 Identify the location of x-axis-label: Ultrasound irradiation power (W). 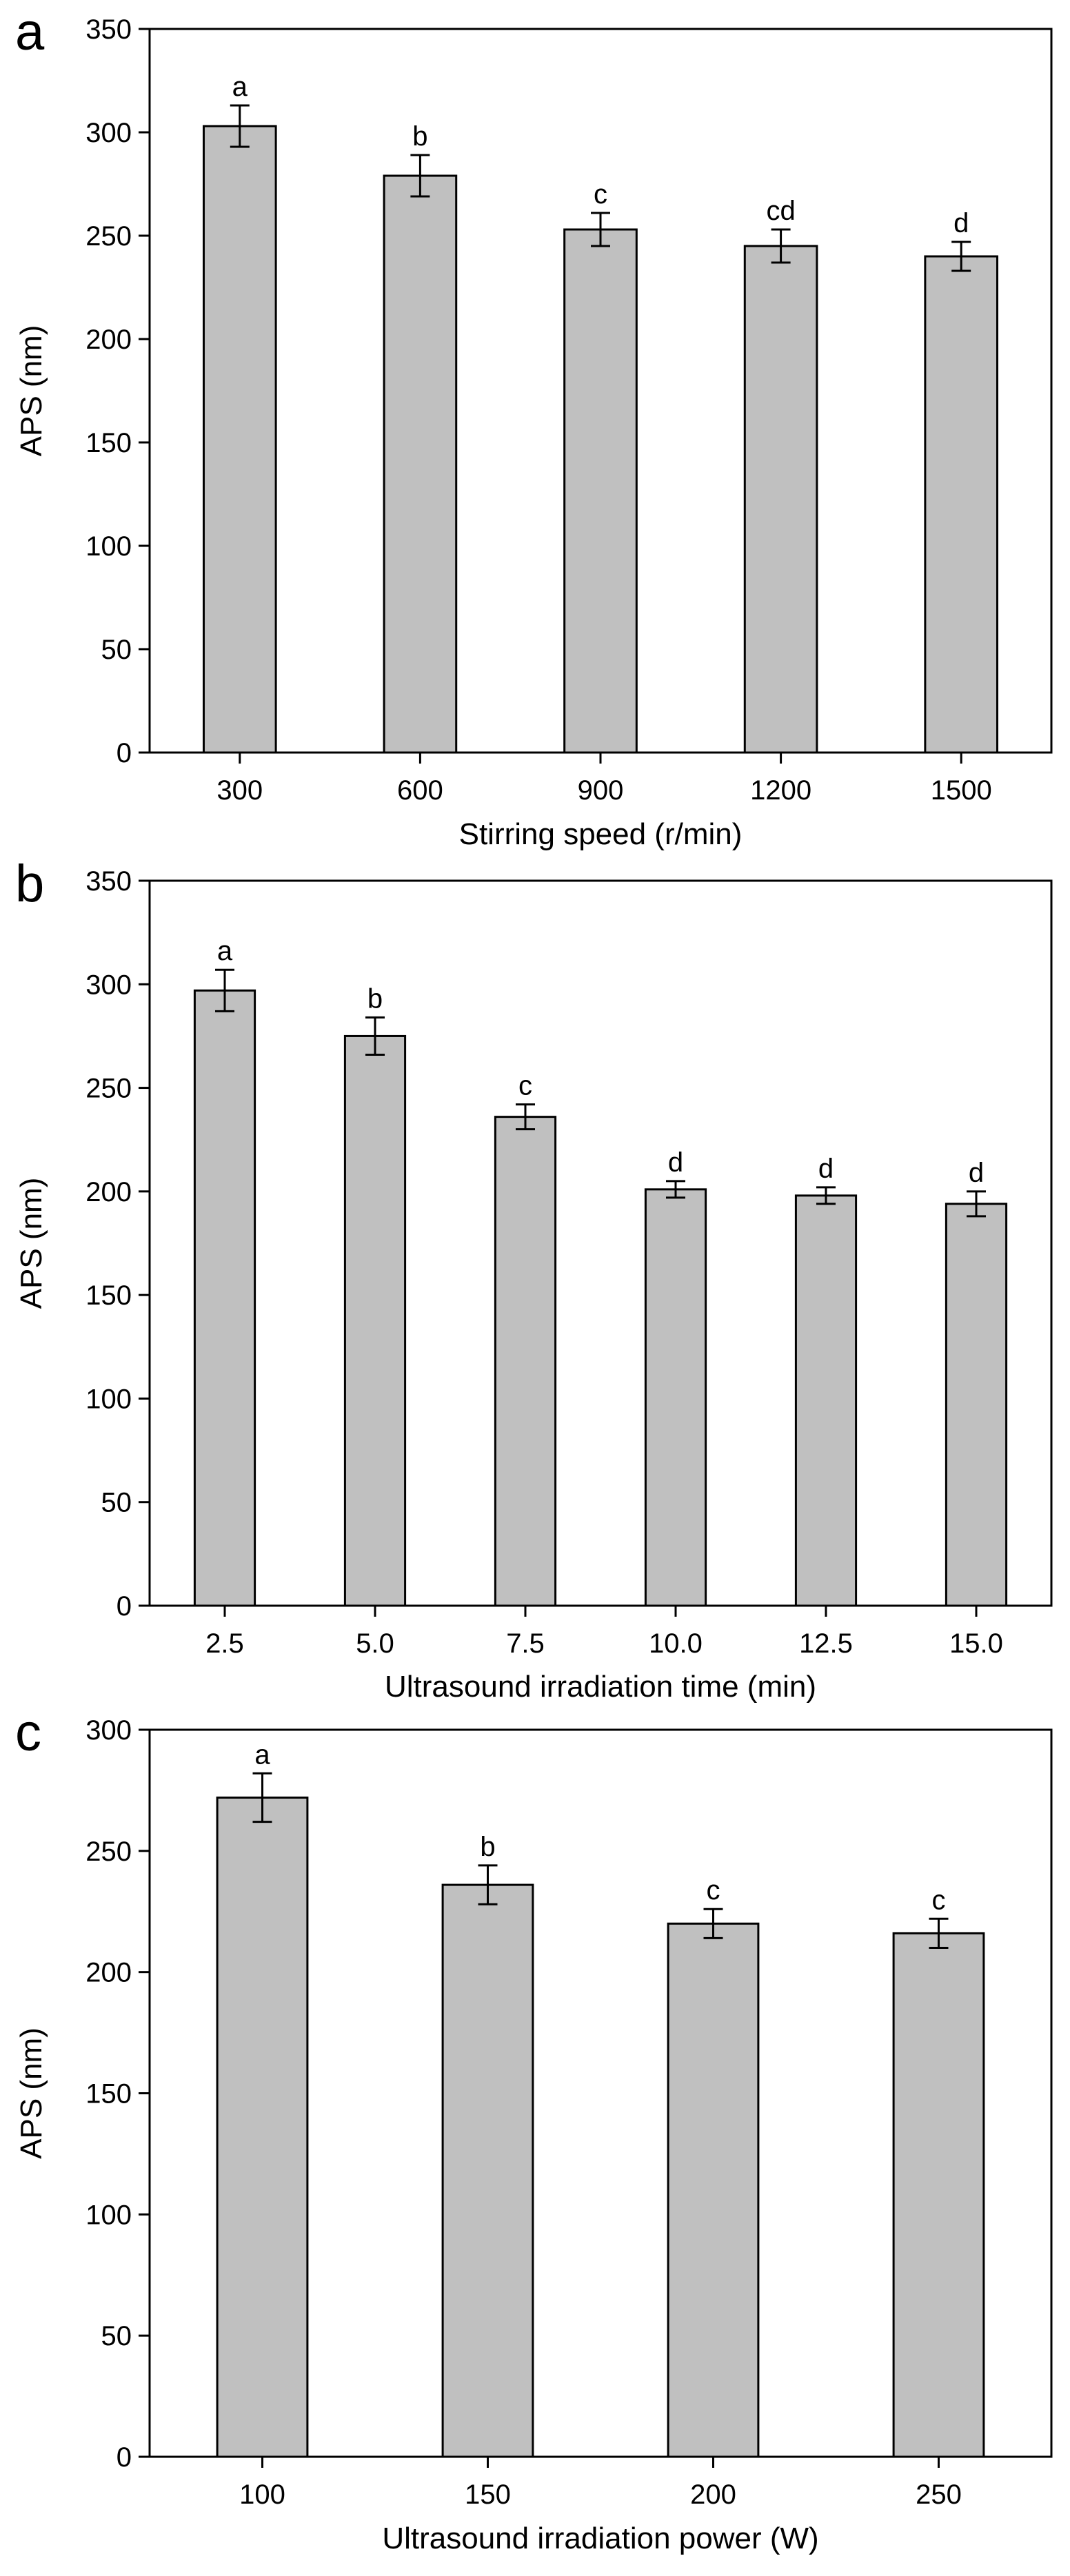
(600, 2538).